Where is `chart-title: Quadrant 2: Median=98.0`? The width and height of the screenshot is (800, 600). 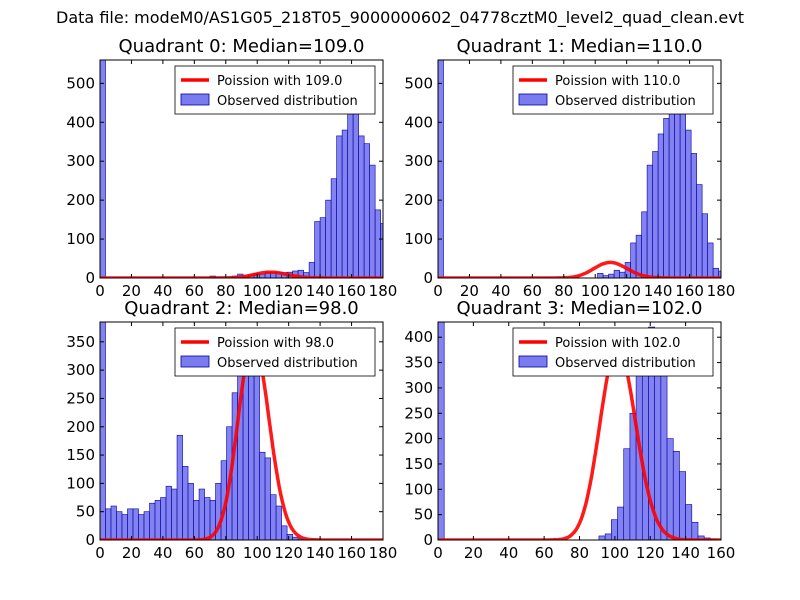 chart-title: Quadrant 2: Median=98.0 is located at coordinates (241, 308).